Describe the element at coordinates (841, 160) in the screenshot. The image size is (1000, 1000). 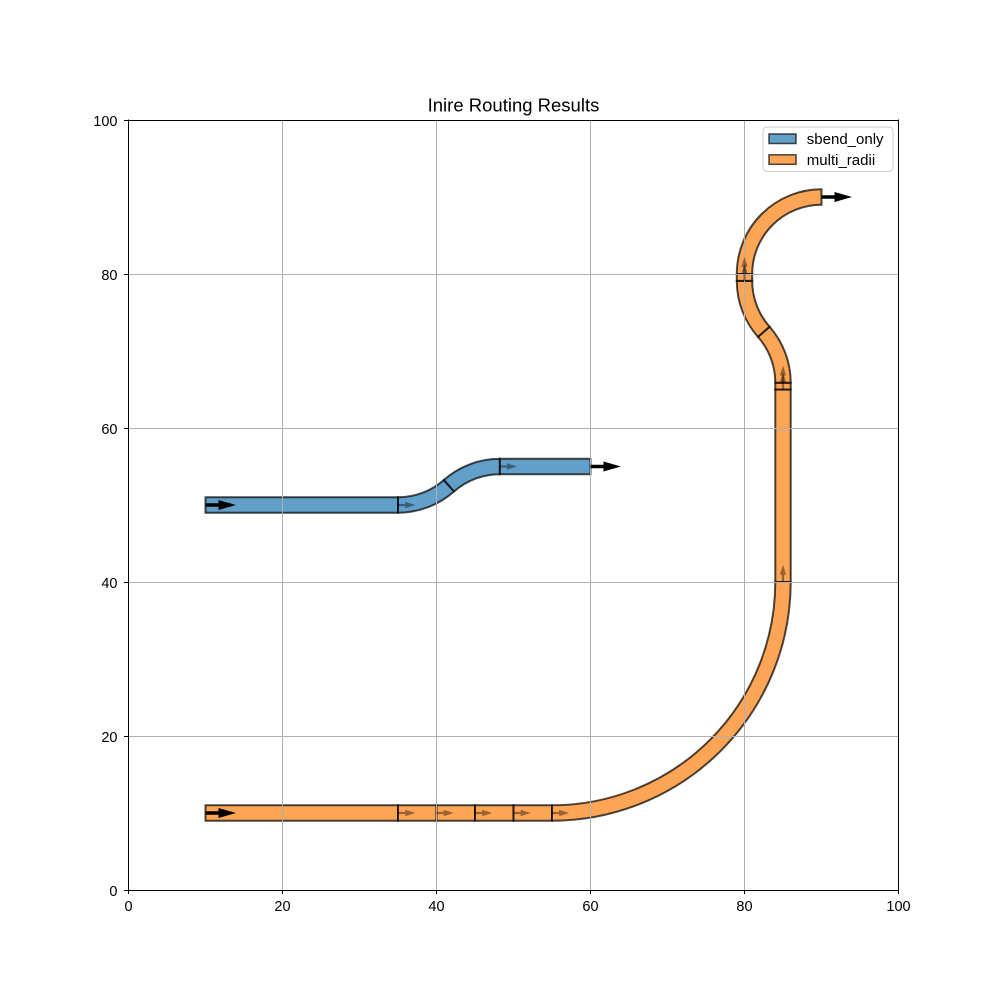
I see `svg-text: multi_radii` at that location.